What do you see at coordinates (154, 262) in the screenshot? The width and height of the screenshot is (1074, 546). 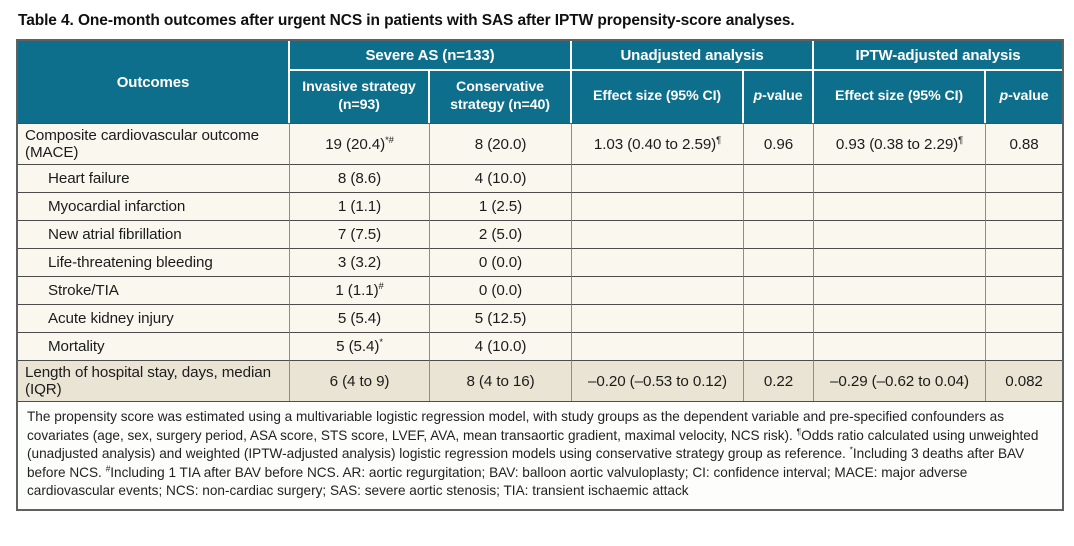 I see `outcome-cell: Life-threatening bleeding` at bounding box center [154, 262].